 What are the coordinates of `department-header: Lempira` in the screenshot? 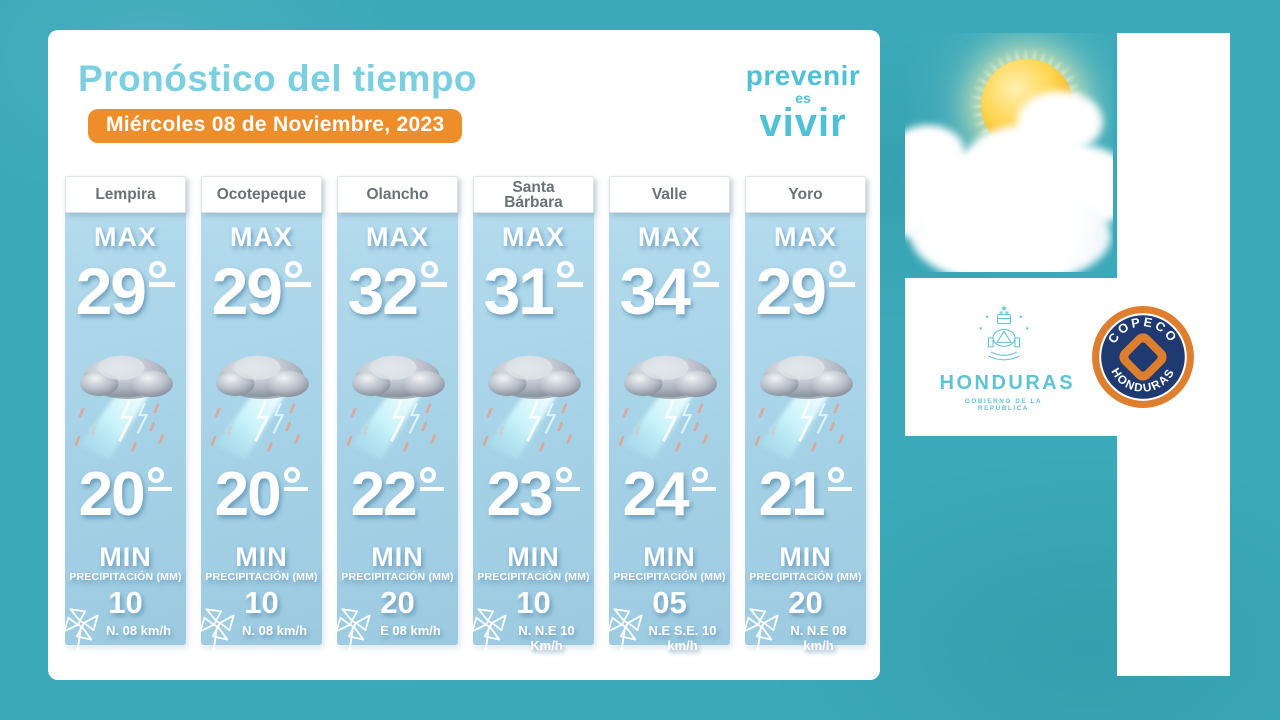 It's located at (125, 194).